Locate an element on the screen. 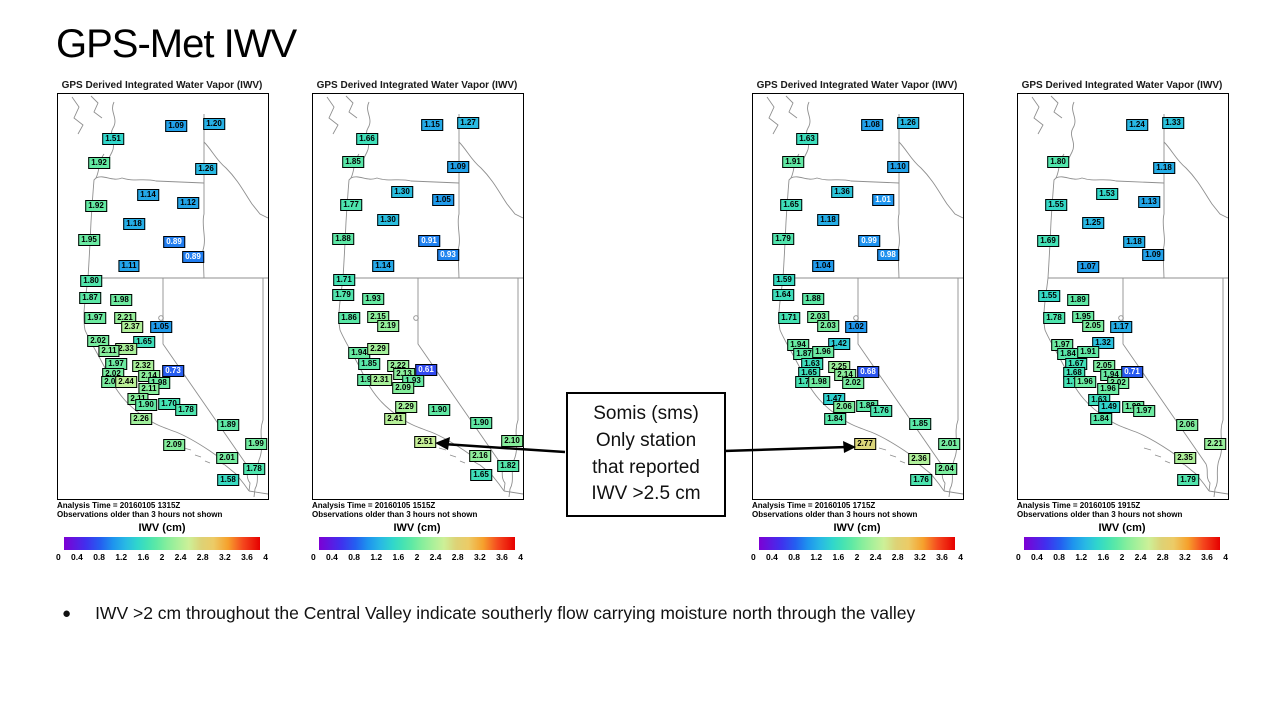 The image size is (1280, 720). colorbar-ticks: 0 0.4 0.8 1.2 1.6 2 2.4 2.8 3.2 3.6 4 is located at coordinates (1122, 557).